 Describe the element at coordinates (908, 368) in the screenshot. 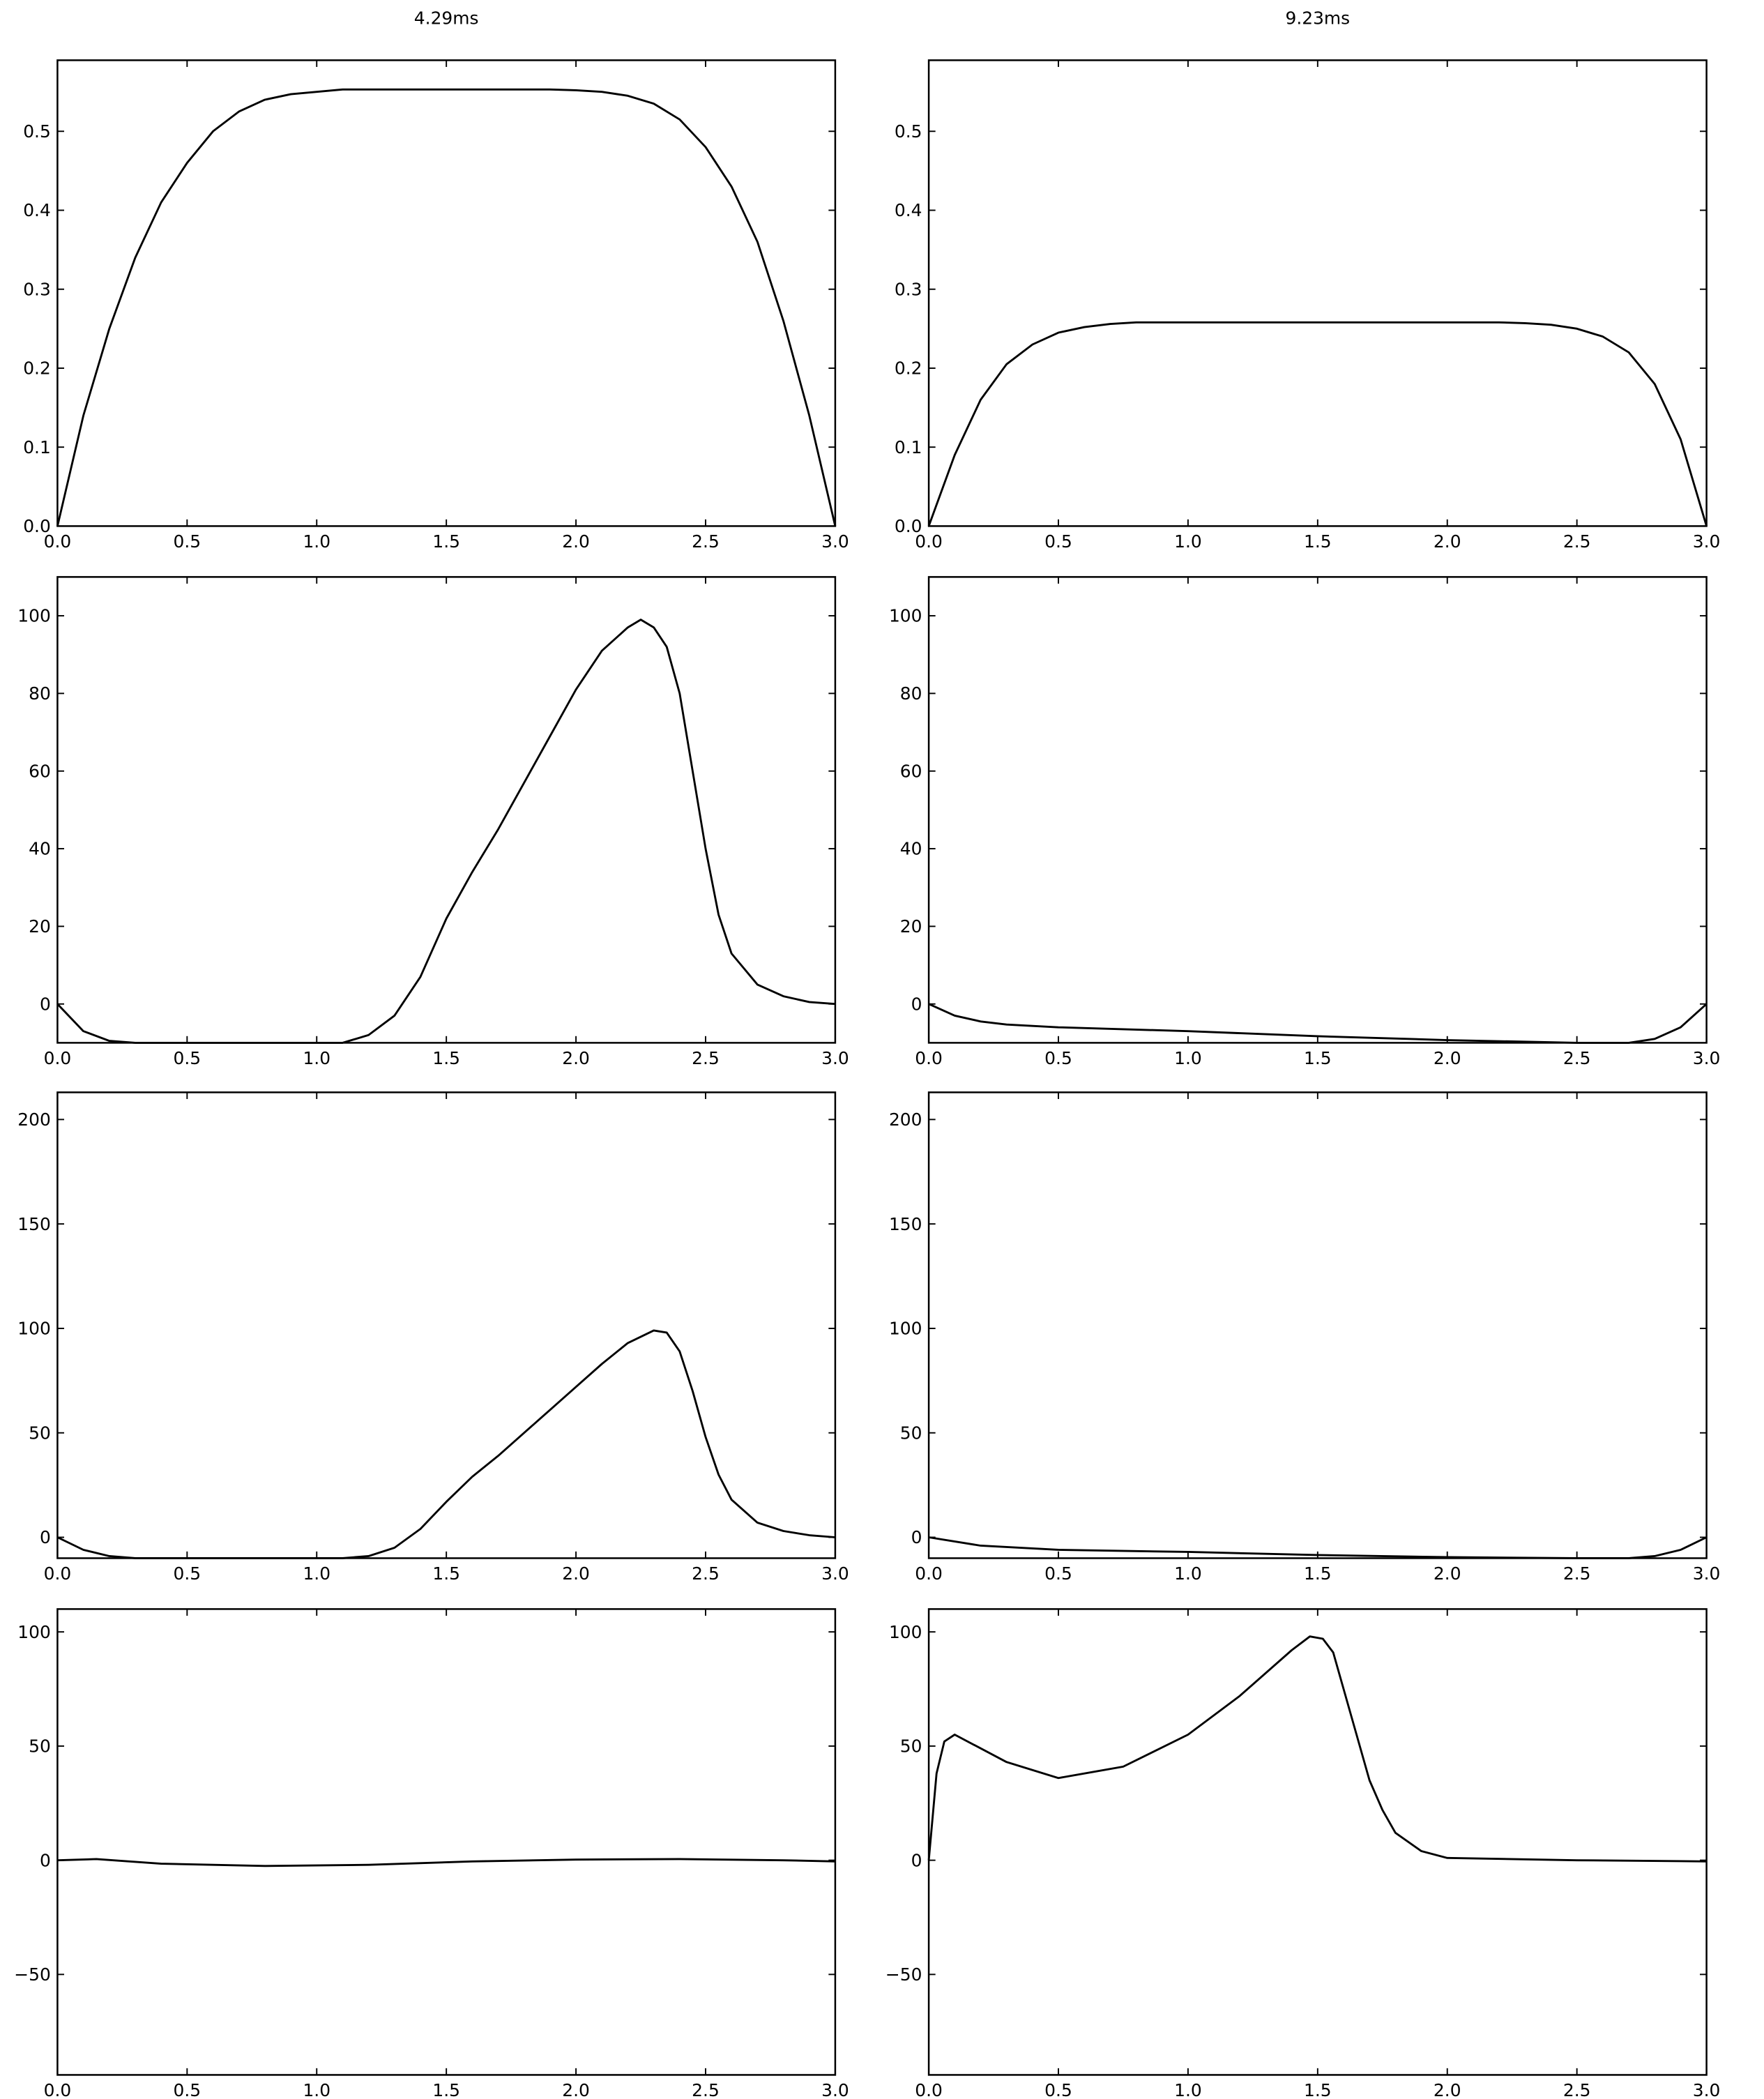

I see `y-tick-label: 0.2` at that location.